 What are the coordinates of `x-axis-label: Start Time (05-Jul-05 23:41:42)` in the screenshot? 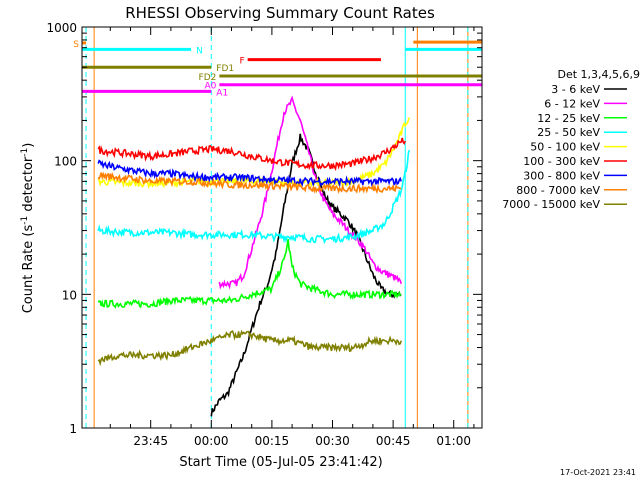 It's located at (280, 462).